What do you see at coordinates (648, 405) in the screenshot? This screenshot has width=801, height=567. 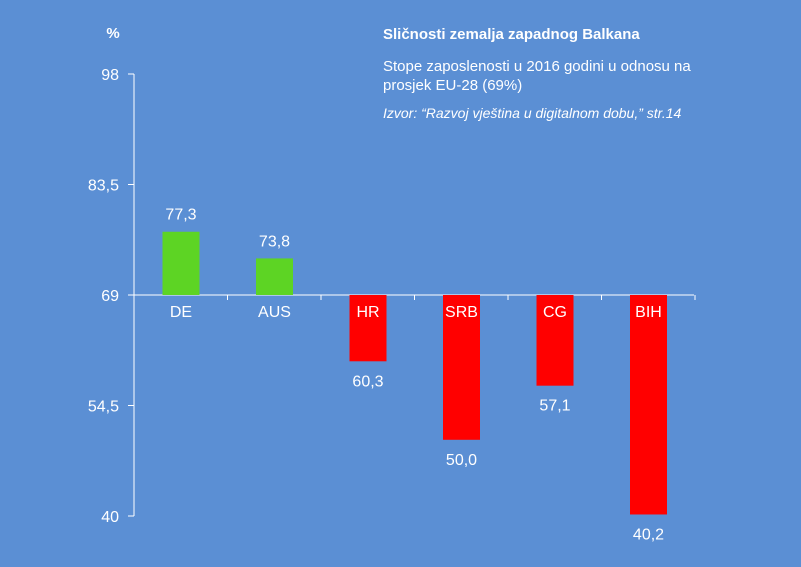 I see `bar-bih` at bounding box center [648, 405].